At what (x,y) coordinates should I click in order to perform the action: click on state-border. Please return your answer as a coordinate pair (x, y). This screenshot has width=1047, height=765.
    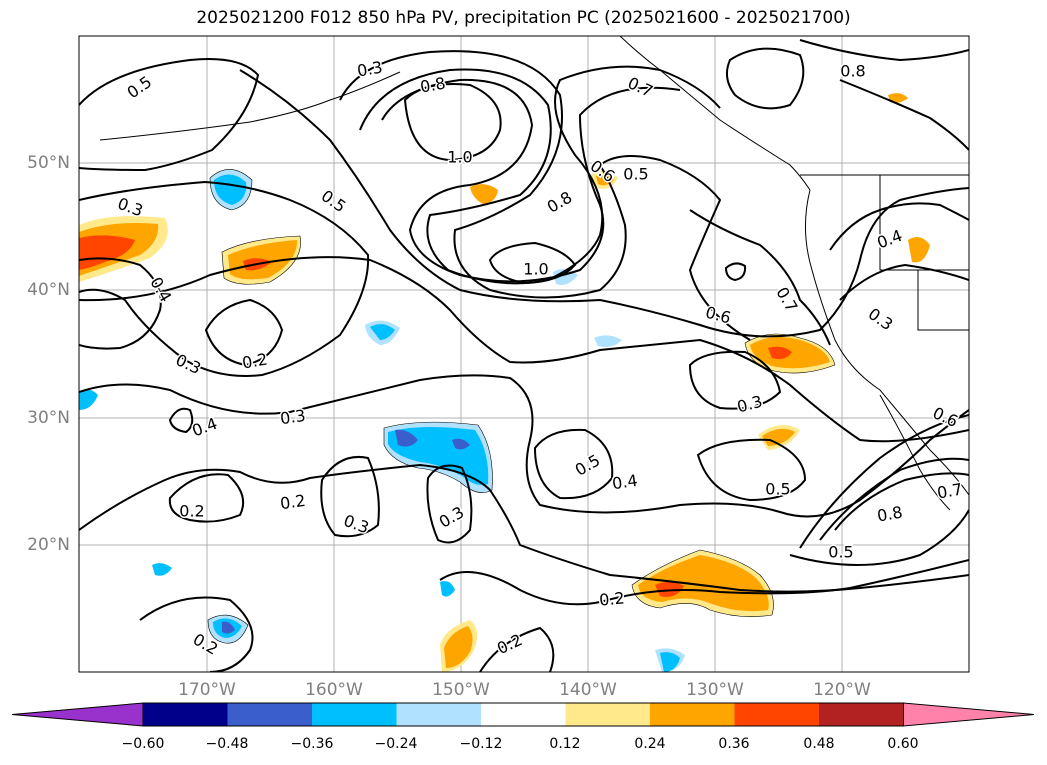
    Looking at the image, I should click on (924, 223).